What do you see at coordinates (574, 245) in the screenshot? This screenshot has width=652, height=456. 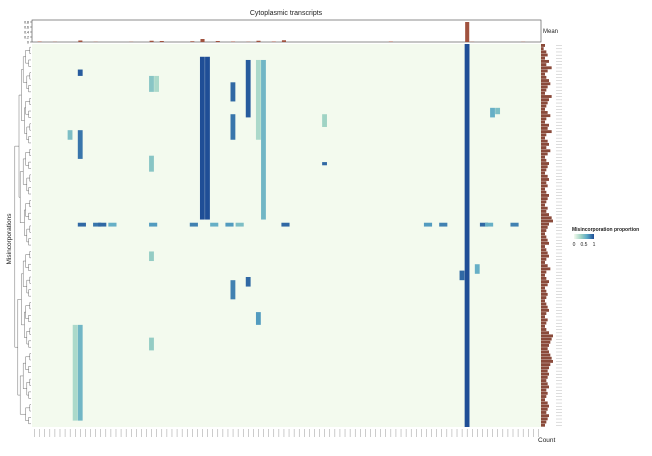 I see `legend-tick-0: 0` at bounding box center [574, 245].